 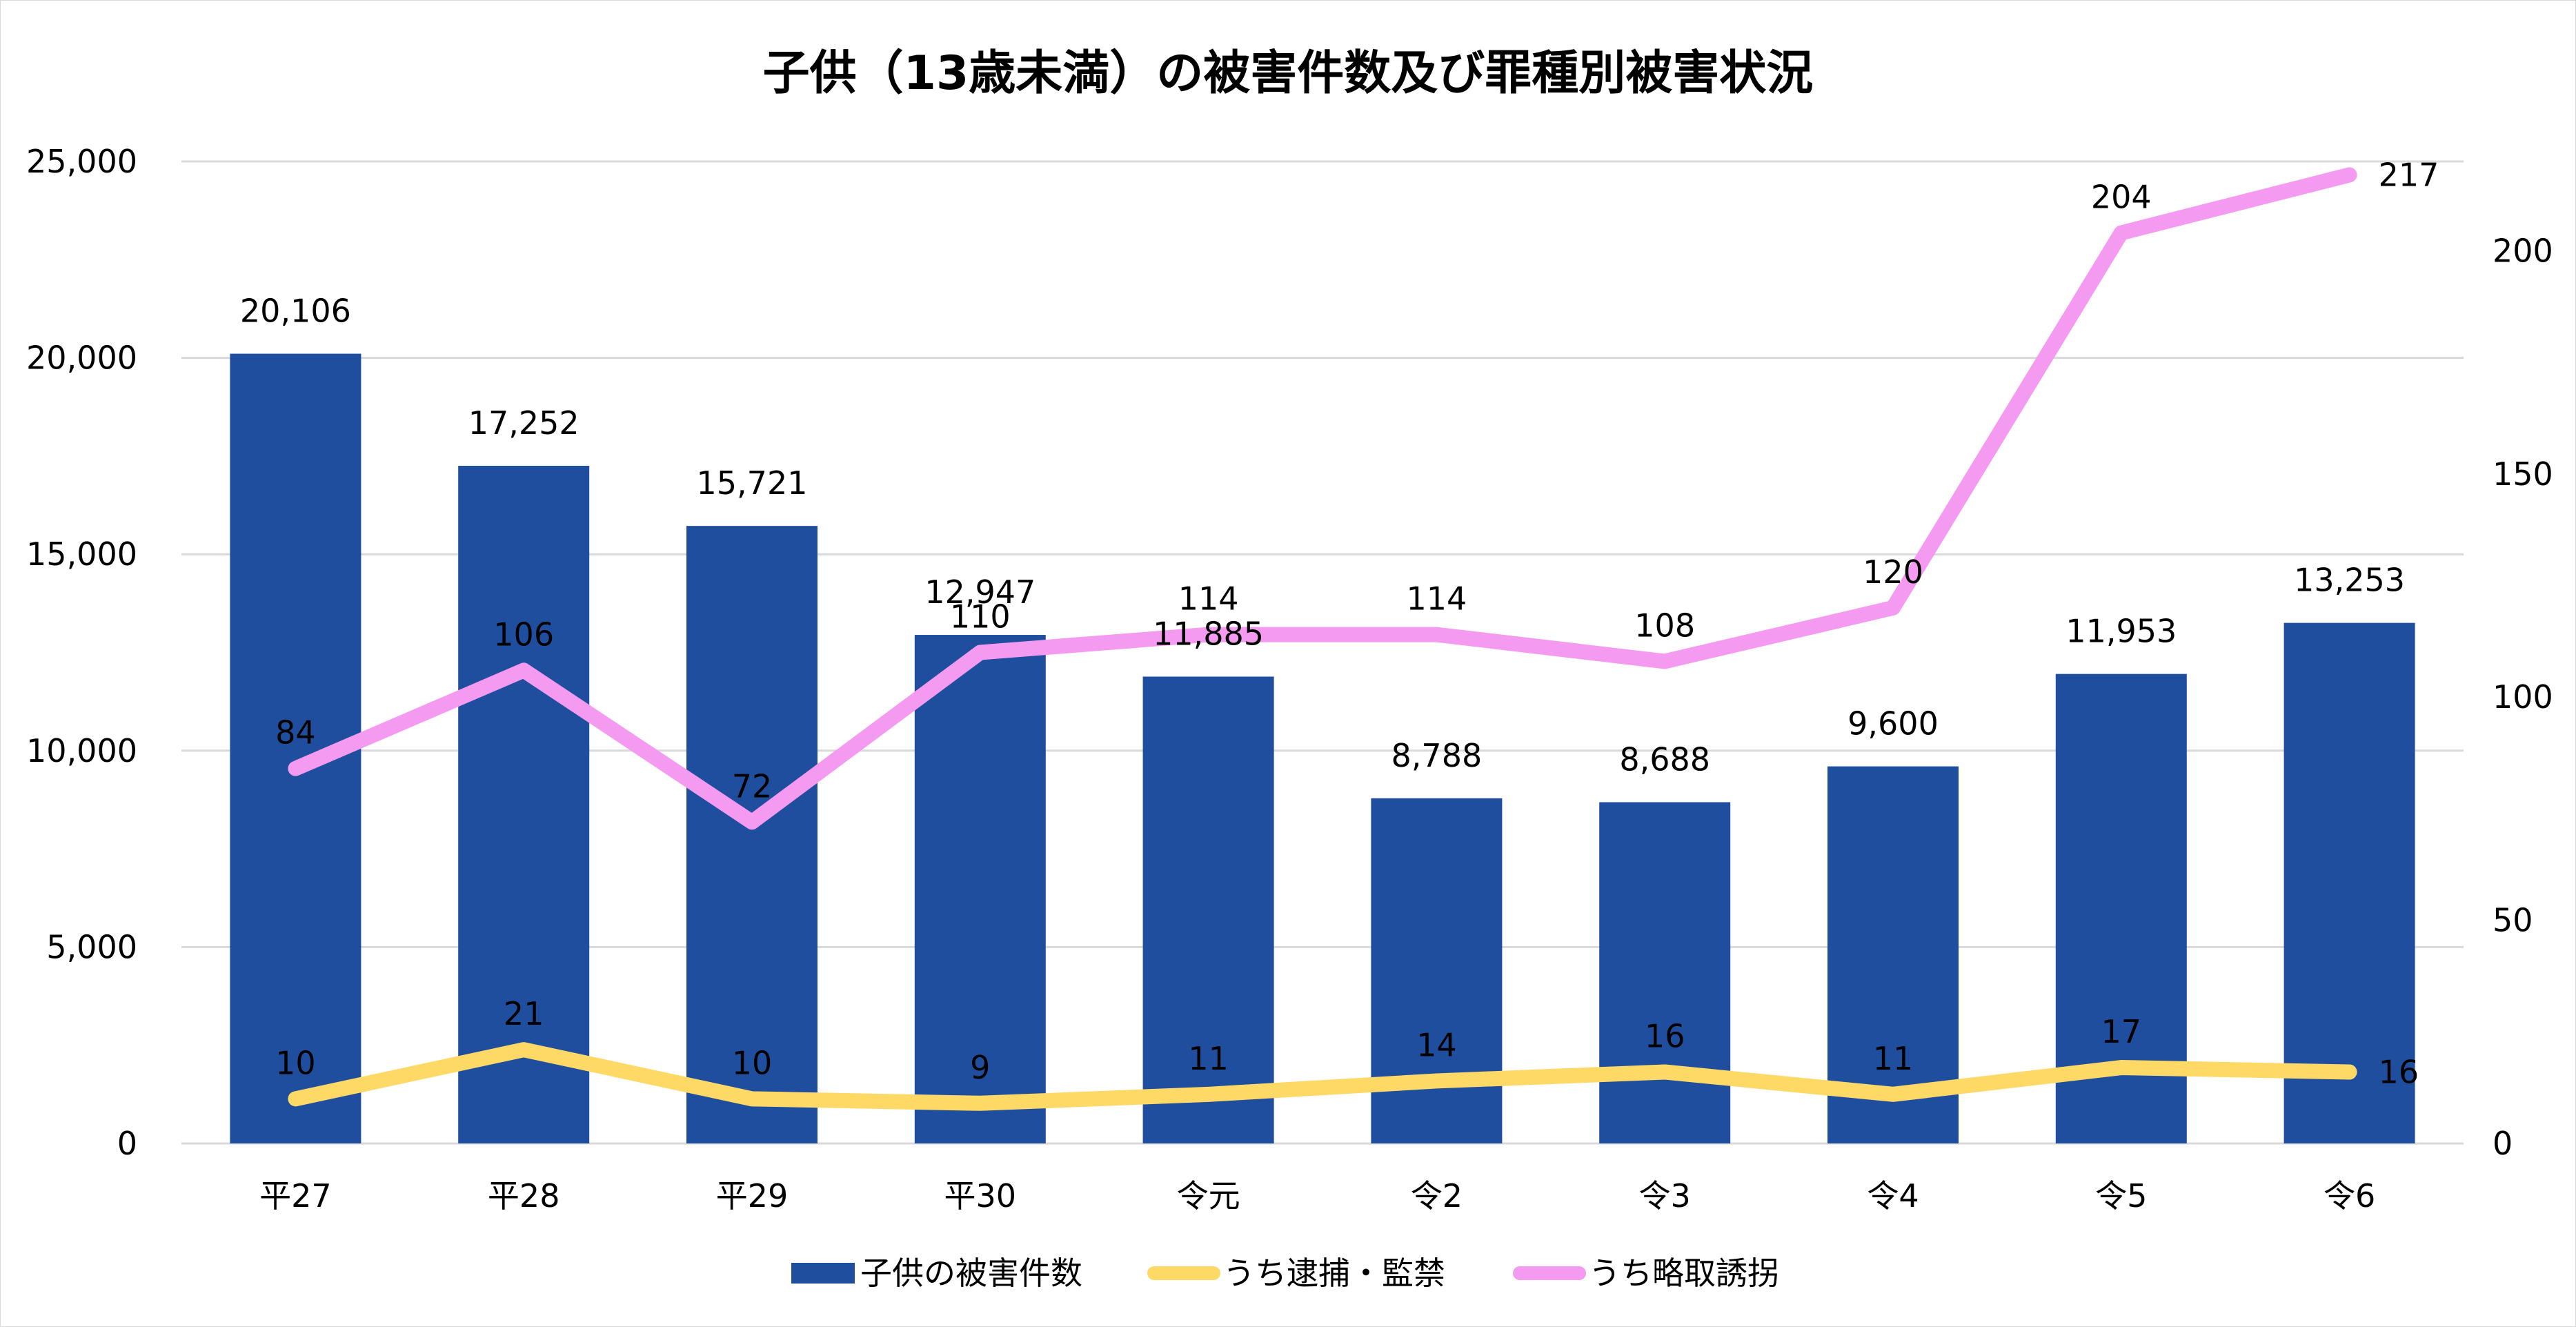 What do you see at coordinates (823, 1273) in the screenshot?
I see `legend-swatch-bar` at bounding box center [823, 1273].